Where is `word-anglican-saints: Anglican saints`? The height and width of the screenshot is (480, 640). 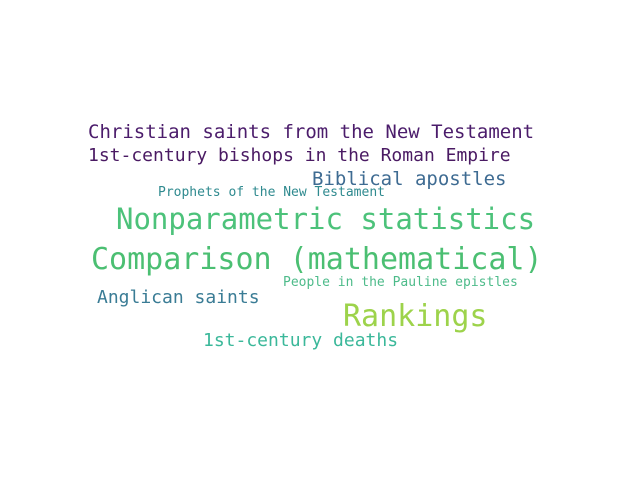 word-anglican-saints: Anglican saints is located at coordinates (178, 297).